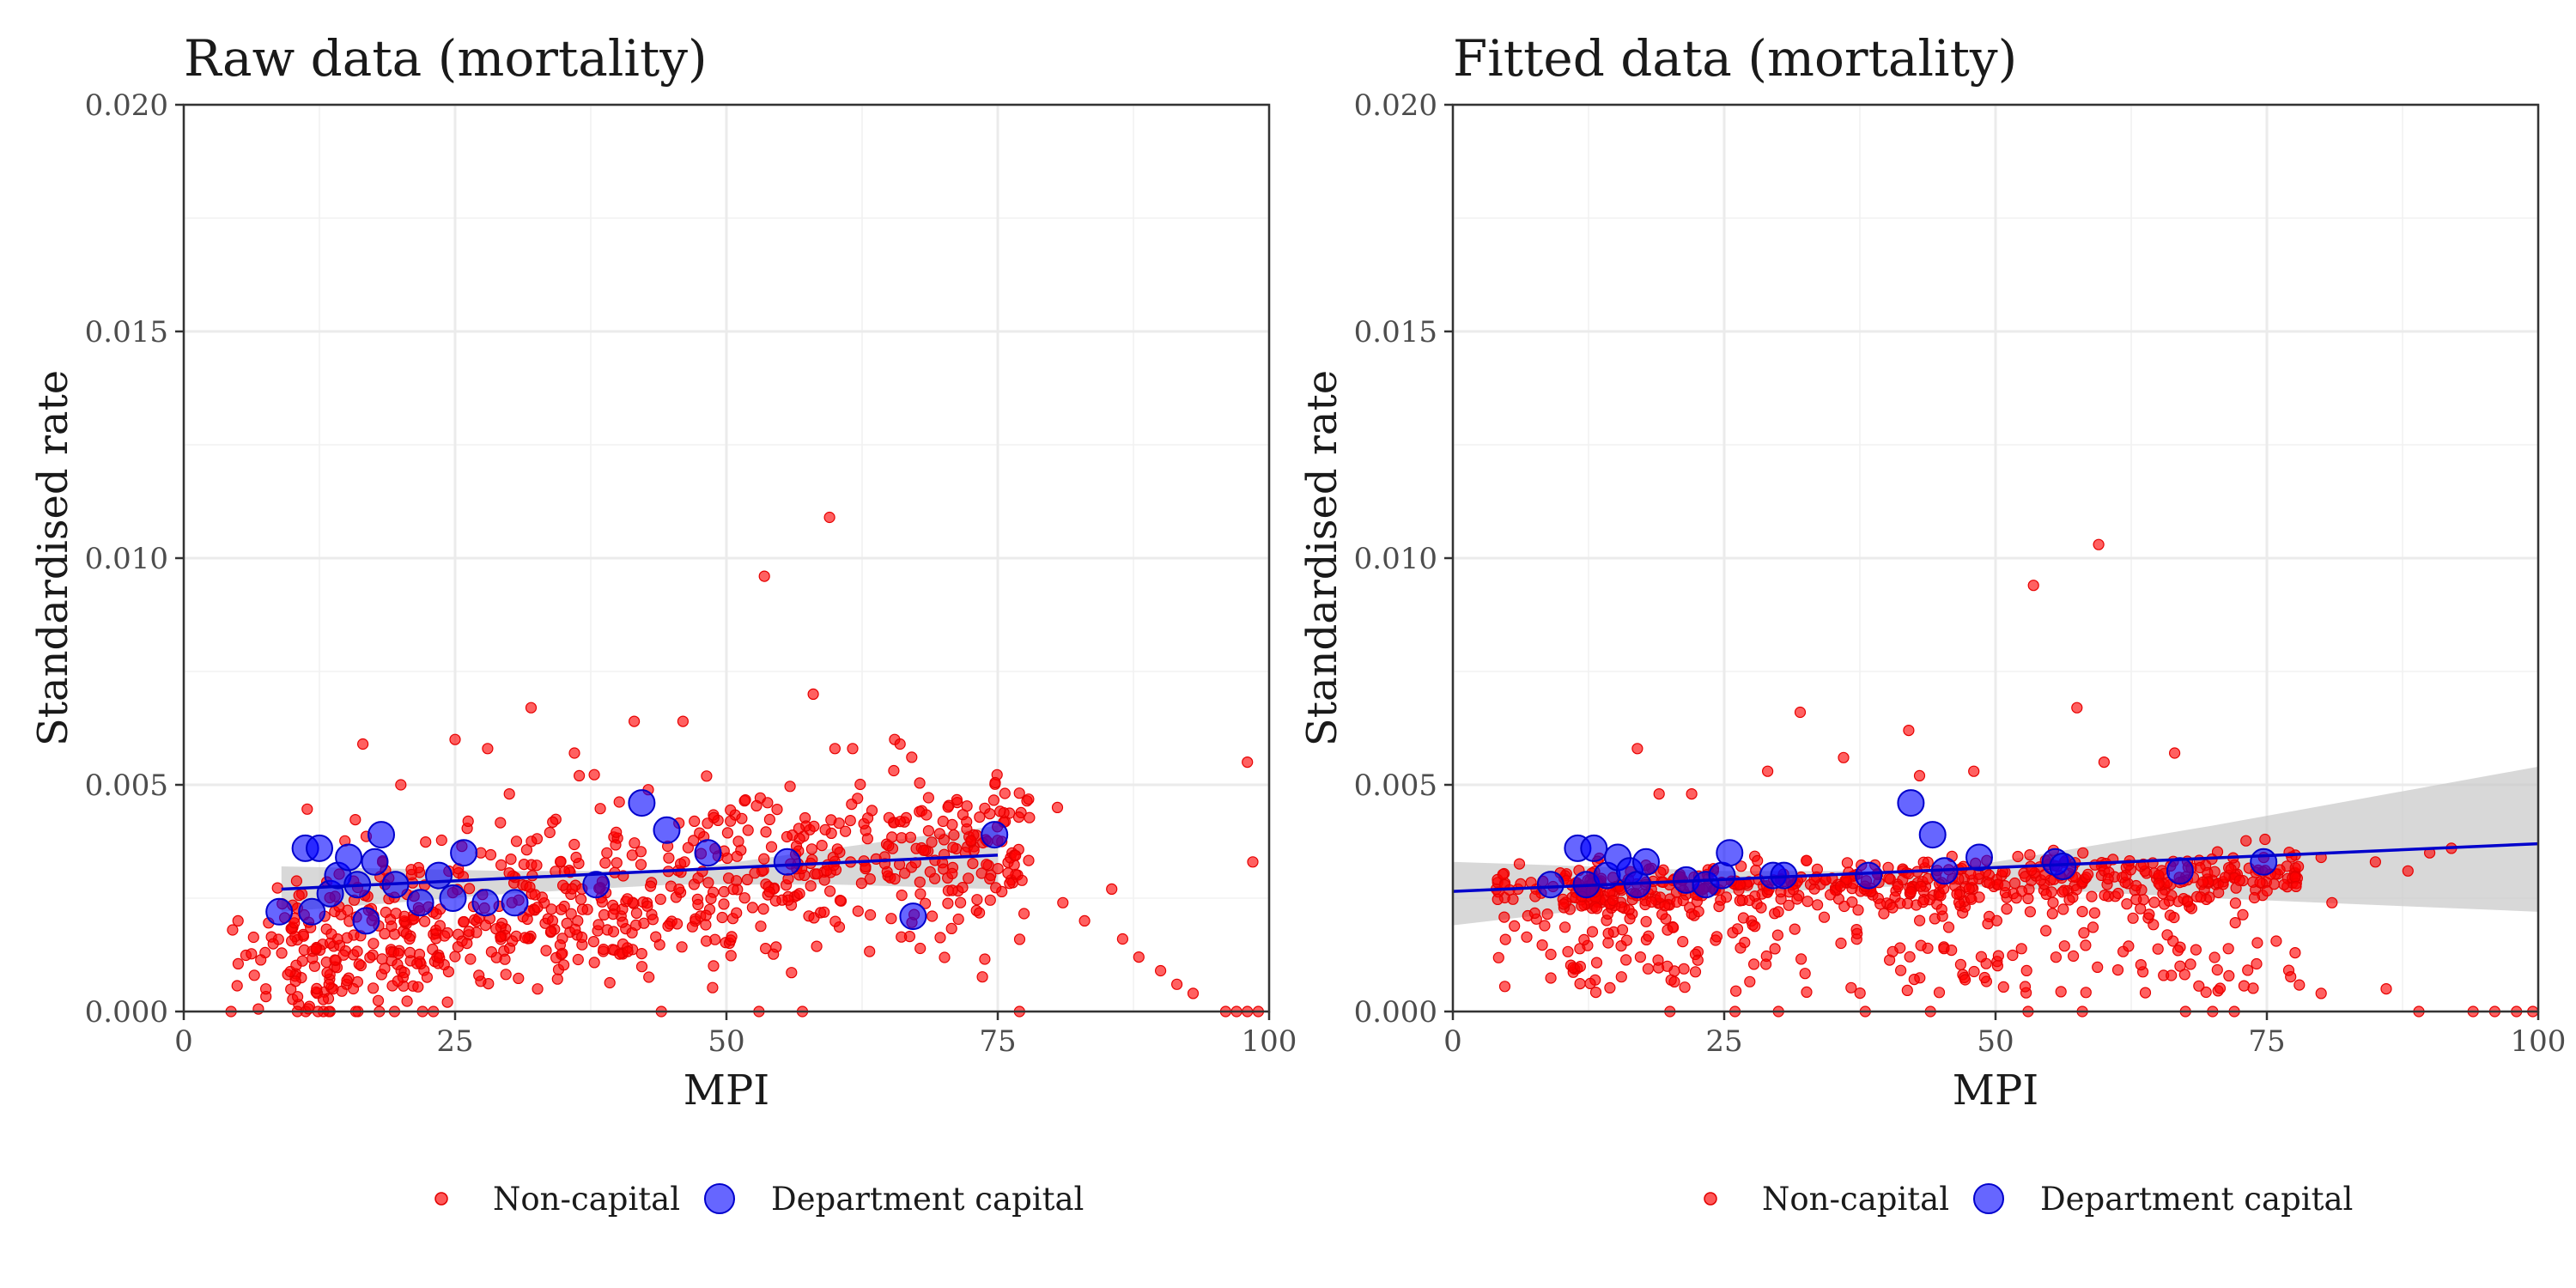 This screenshot has width=2576, height=1288. What do you see at coordinates (587, 1199) in the screenshot?
I see `legend-label-non-capital: Non-capital` at bounding box center [587, 1199].